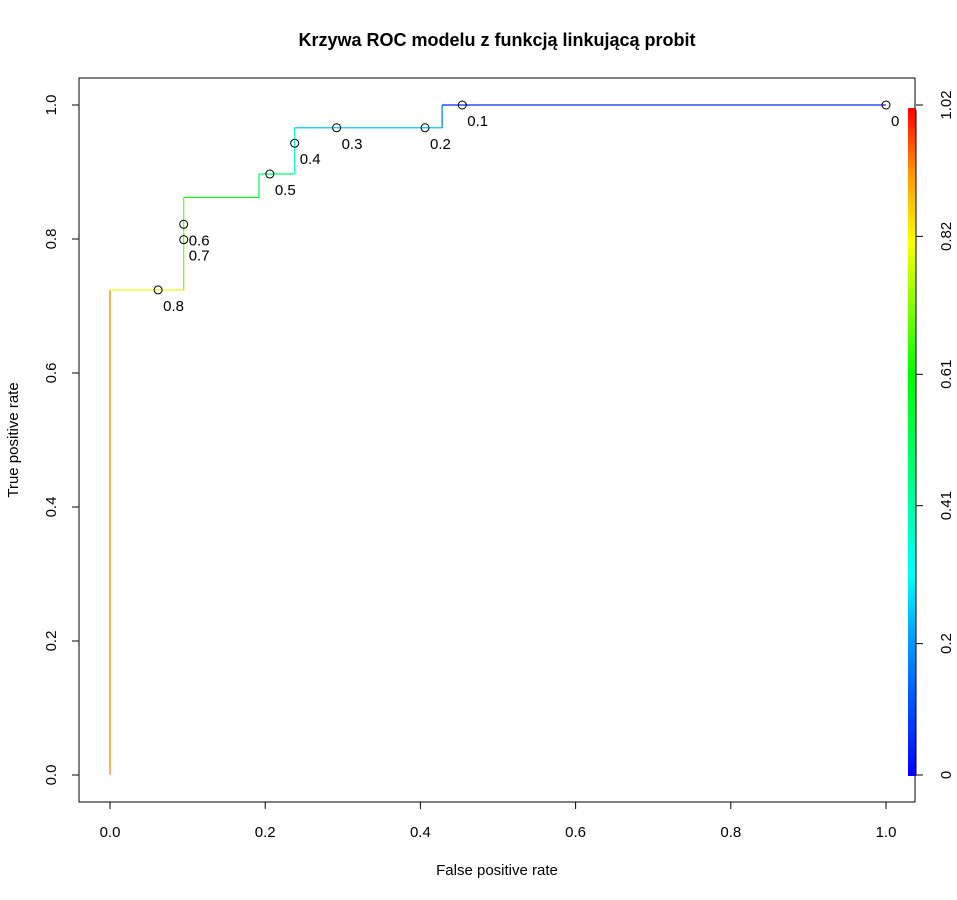 Image resolution: width=957 pixels, height=900 pixels. What do you see at coordinates (946, 505) in the screenshot?
I see `colorbar-tick-label: 0.41` at bounding box center [946, 505].